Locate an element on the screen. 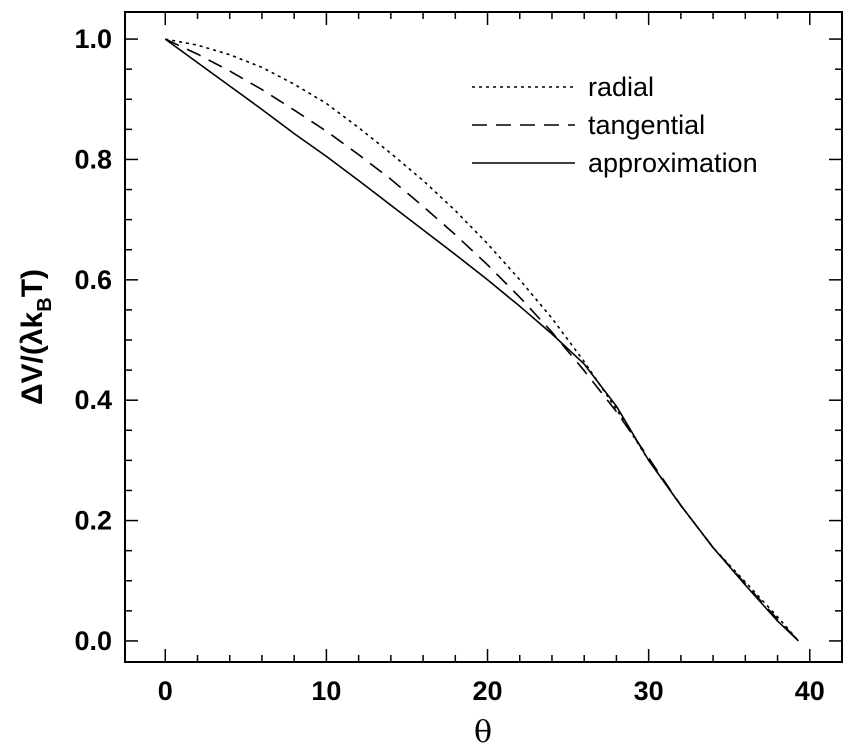  y-tick-label: 0.8 is located at coordinates (93, 159).